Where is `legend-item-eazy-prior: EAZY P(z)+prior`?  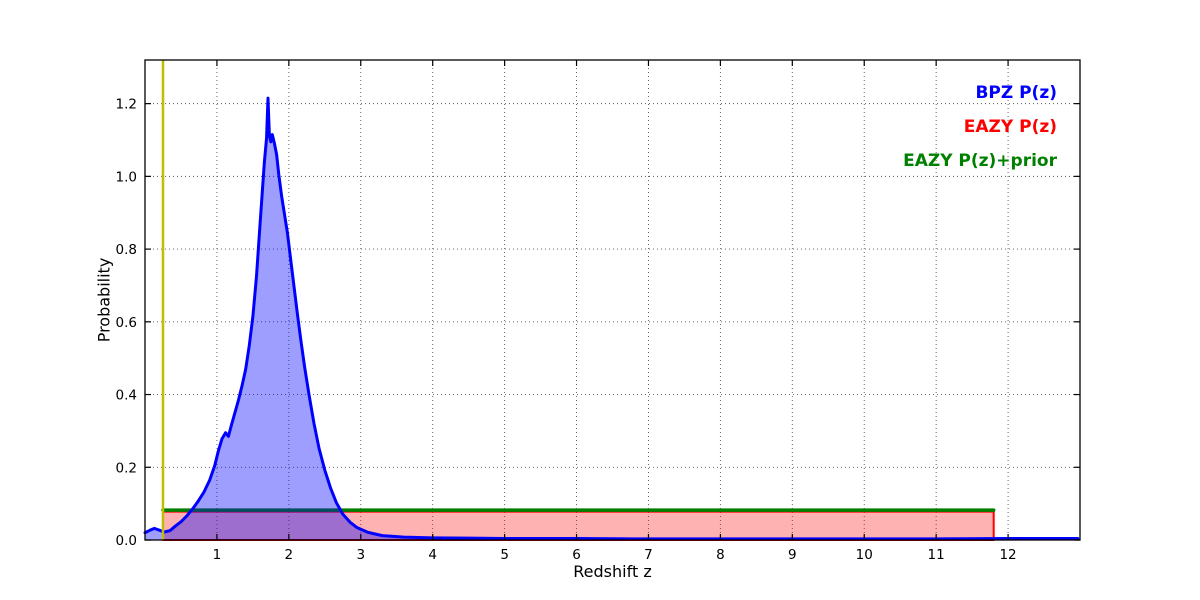
legend-item-eazy-prior: EAZY P(z)+prior is located at coordinates (980, 161).